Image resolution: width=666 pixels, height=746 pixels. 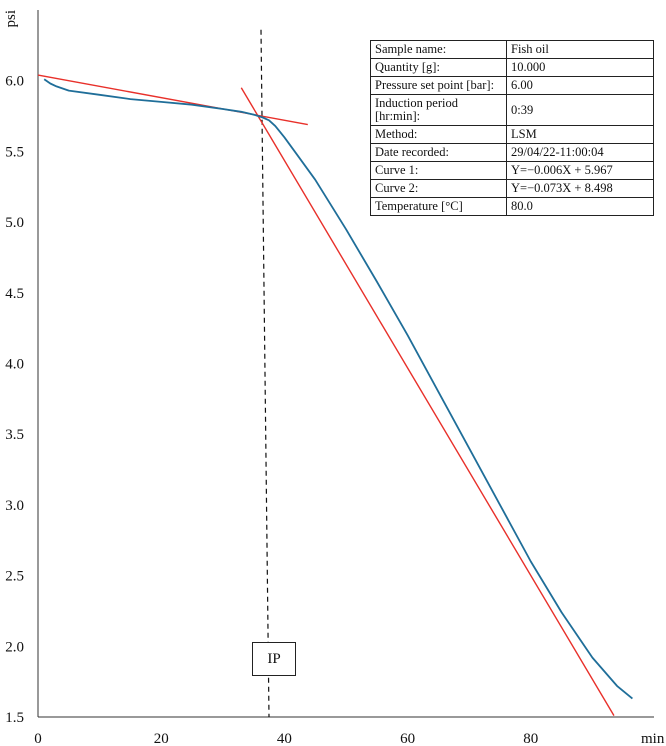 What do you see at coordinates (438, 85) in the screenshot?
I see `info-key: Pressure set point [bar]:` at bounding box center [438, 85].